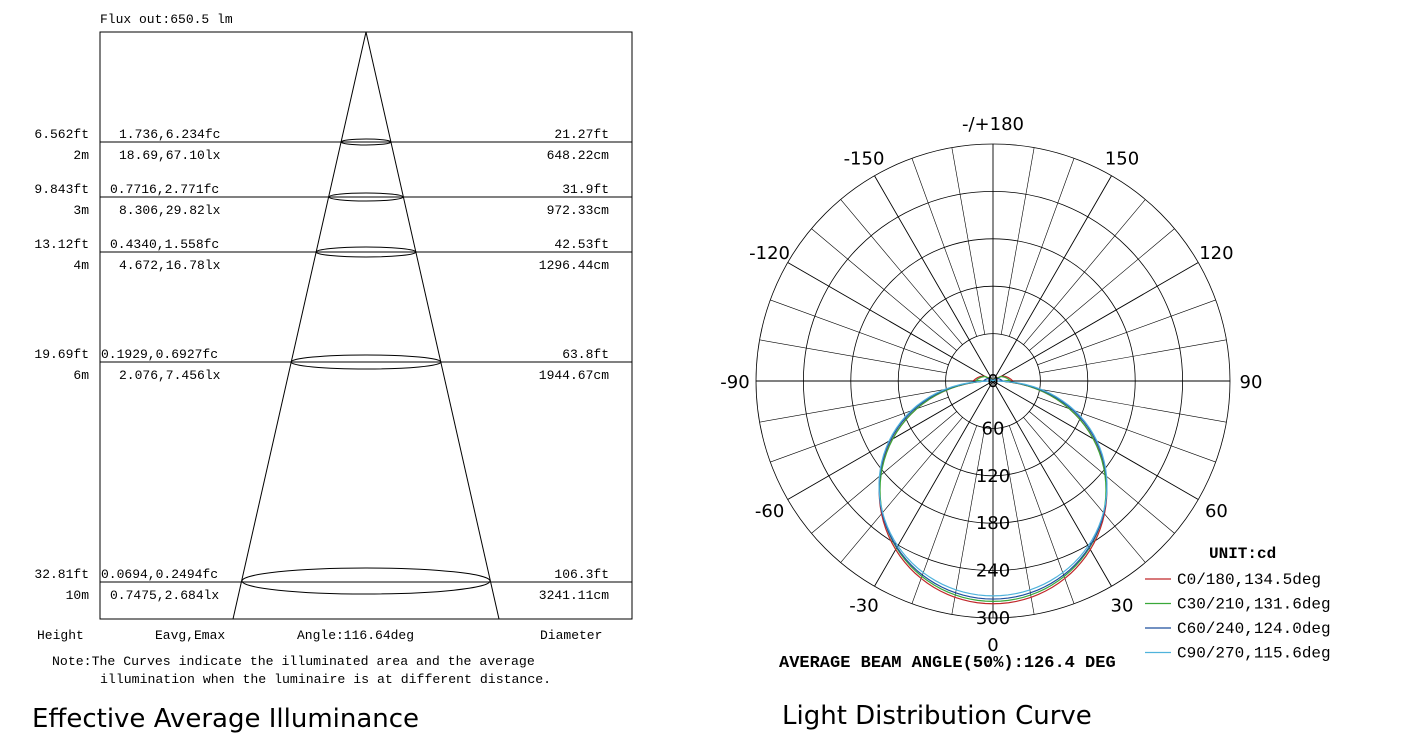  Describe the element at coordinates (164, 189) in the screenshot. I see `eavg-fc-label: 0.7716,2.771fc` at that location.